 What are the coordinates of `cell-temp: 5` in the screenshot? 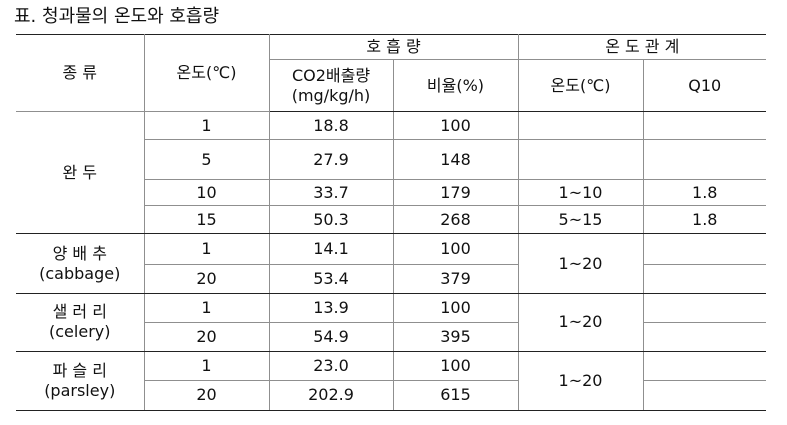 It's located at (206, 160).